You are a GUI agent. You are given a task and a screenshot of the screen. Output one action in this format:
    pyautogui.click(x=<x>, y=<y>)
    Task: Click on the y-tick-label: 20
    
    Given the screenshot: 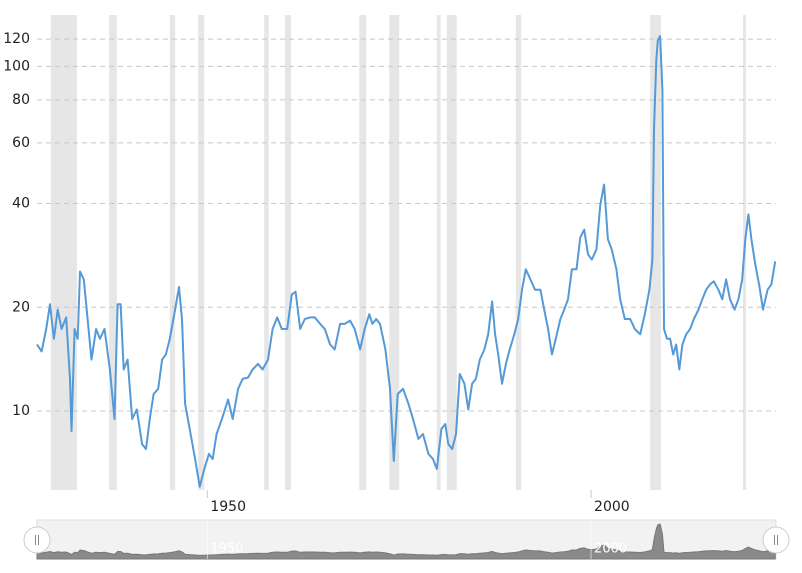 What is the action you would take?
    pyautogui.click(x=21, y=307)
    